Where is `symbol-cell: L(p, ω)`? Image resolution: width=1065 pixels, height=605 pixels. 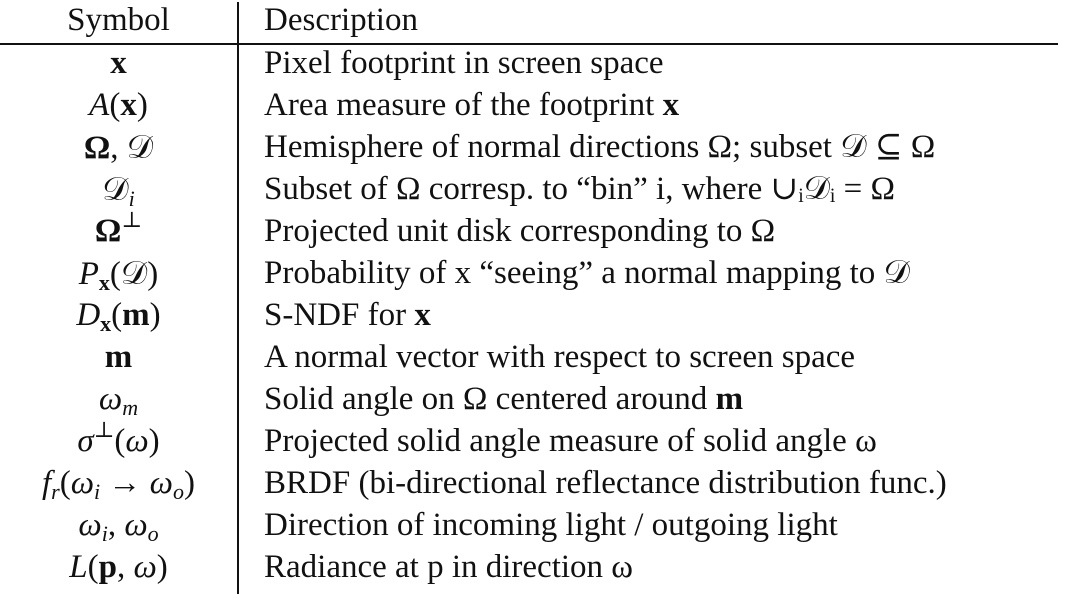
symbol-cell: L(p, ω) is located at coordinates (118, 567).